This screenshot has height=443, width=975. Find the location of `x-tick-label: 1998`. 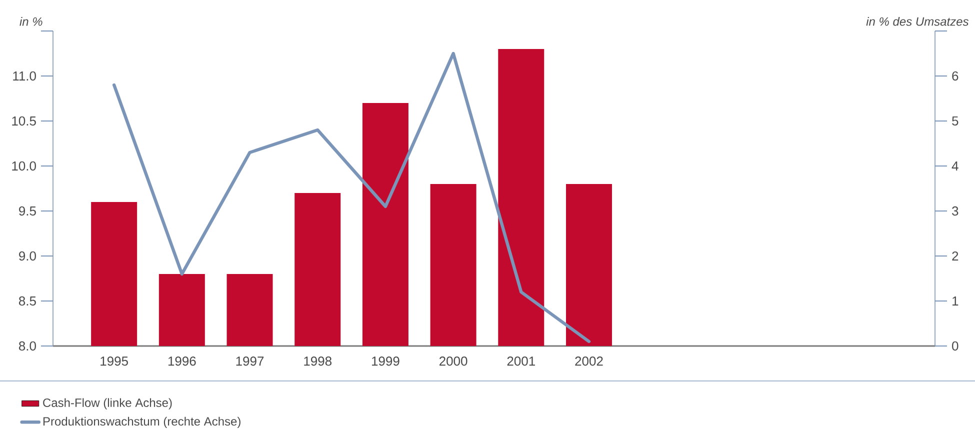

x-tick-label: 1998 is located at coordinates (318, 361).